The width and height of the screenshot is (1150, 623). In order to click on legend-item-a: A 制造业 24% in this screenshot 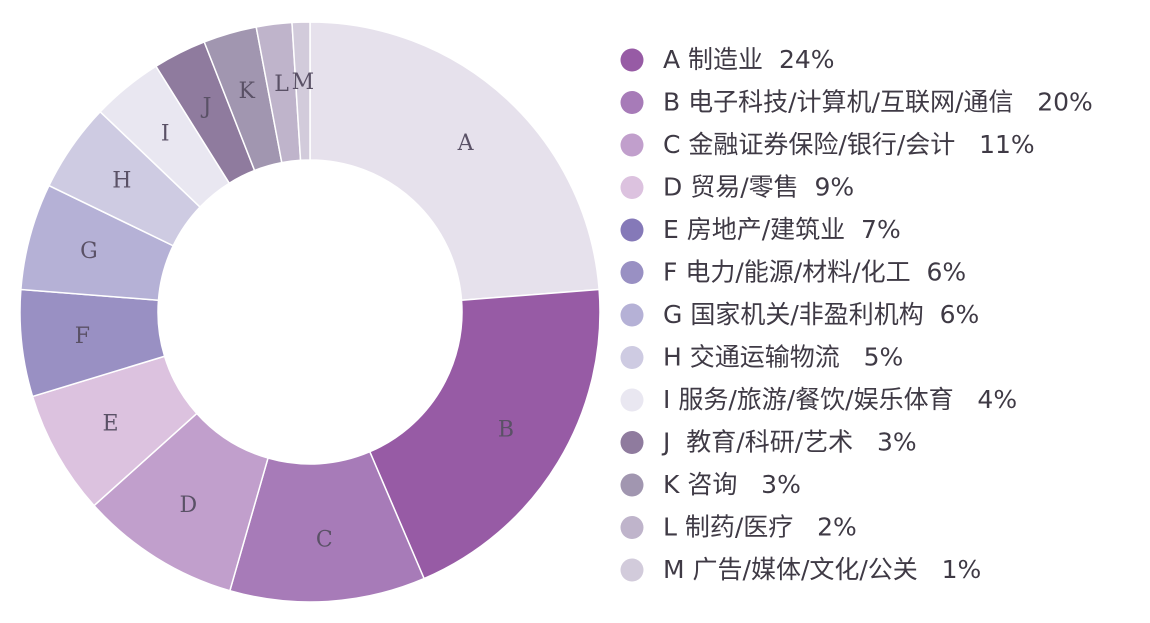, I will do `click(727, 59)`.